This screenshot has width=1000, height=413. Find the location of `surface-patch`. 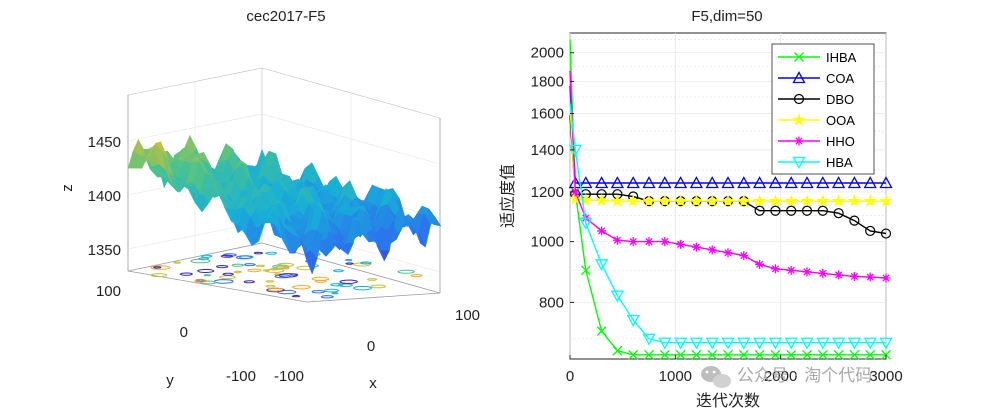

surface-patch is located at coordinates (306, 256).